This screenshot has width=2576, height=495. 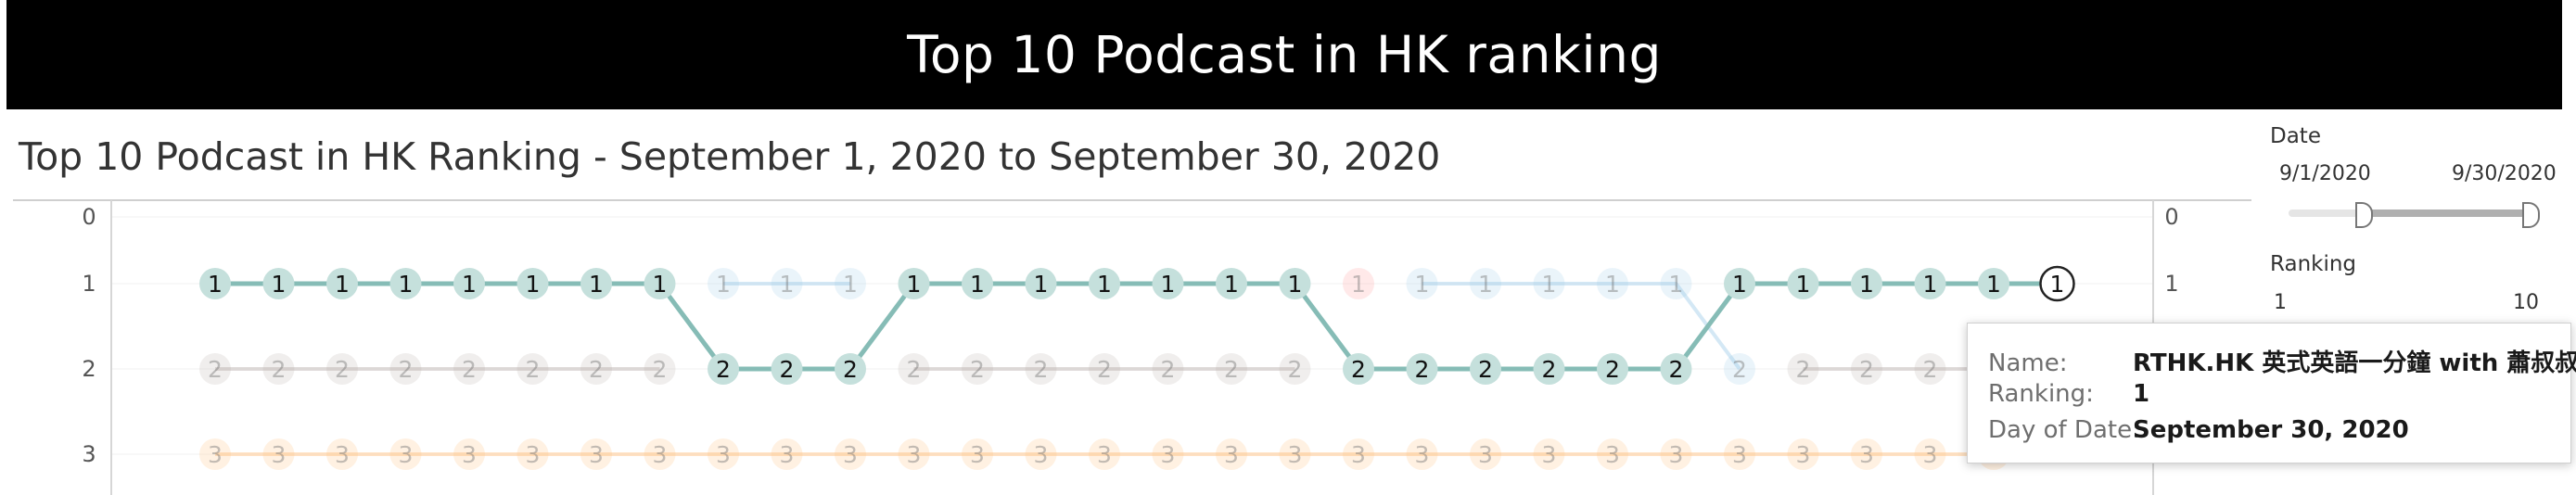 What do you see at coordinates (2280, 303) in the screenshot?
I see `ranking-filter-min: 1` at bounding box center [2280, 303].